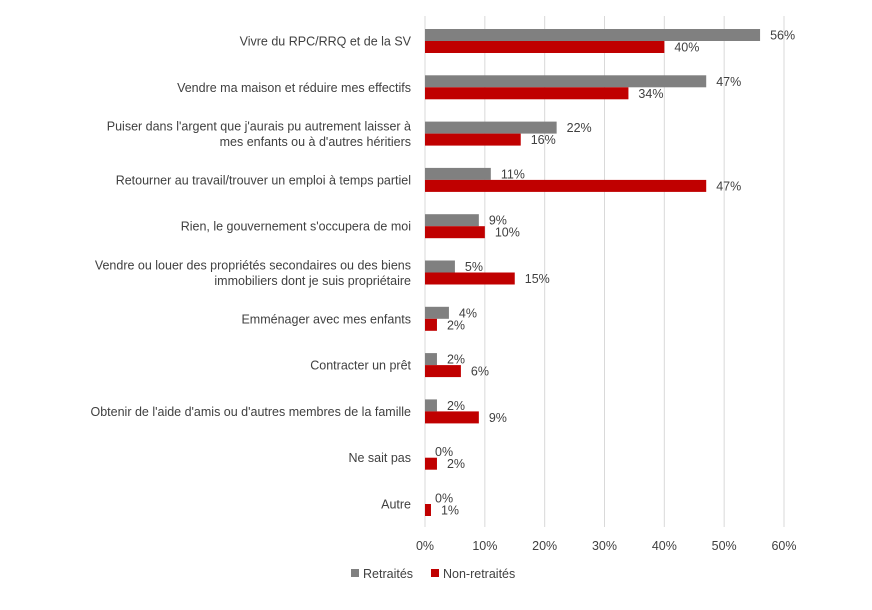 The height and width of the screenshot is (610, 872). Describe the element at coordinates (360, 366) in the screenshot. I see `category-label: Contracter un prêt` at that location.